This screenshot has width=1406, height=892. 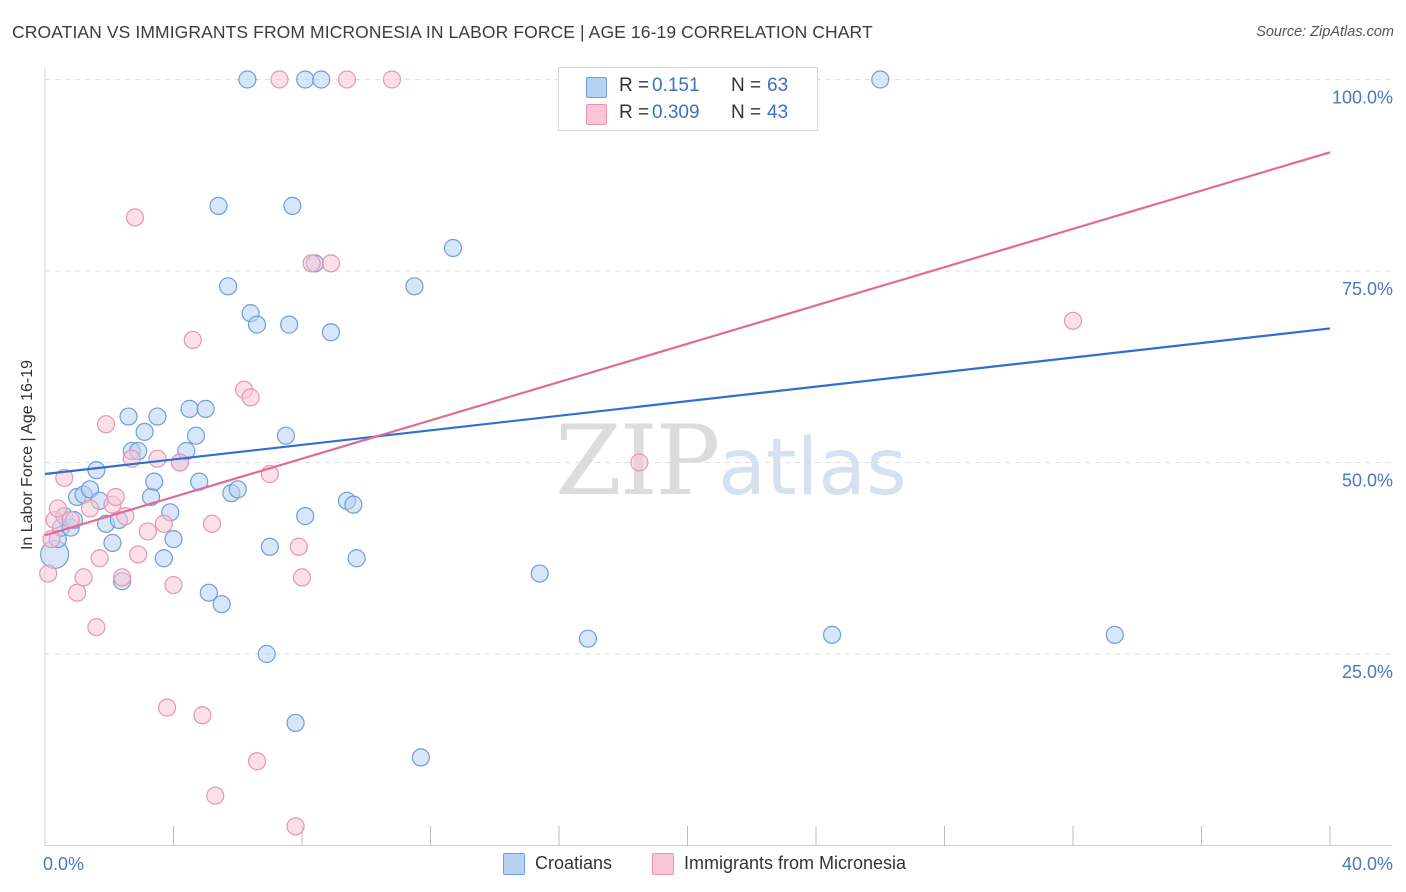 I want to click on stats-legend-row-micronesia: R = 0.309 N = 43, so click(x=688, y=114).